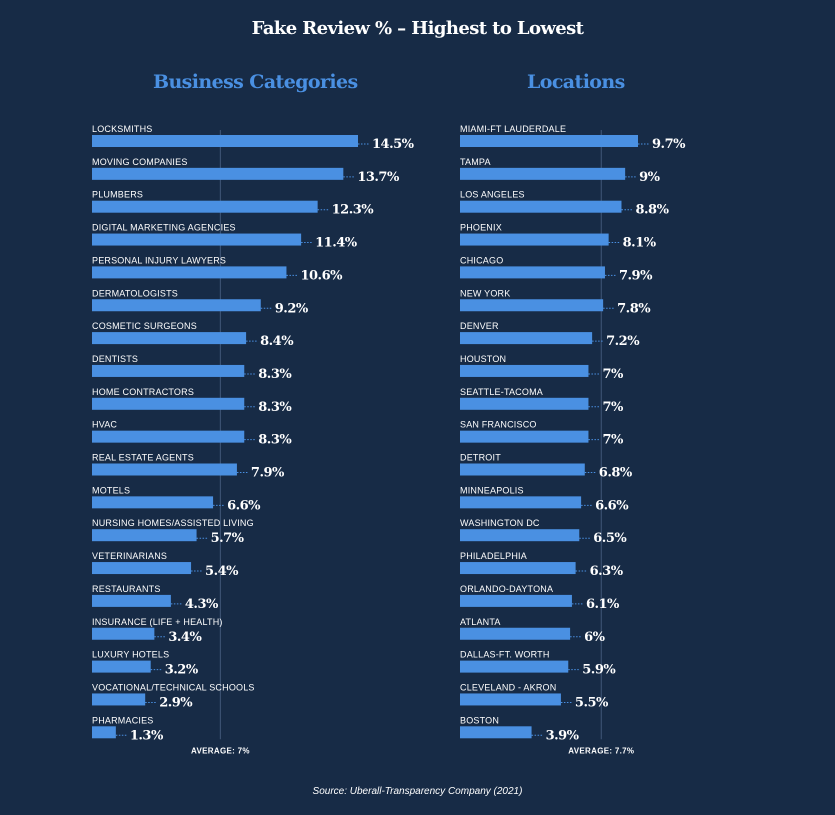  What do you see at coordinates (159, 260) in the screenshot?
I see `category-label: PERSONAL INJURY LAWYERS` at bounding box center [159, 260].